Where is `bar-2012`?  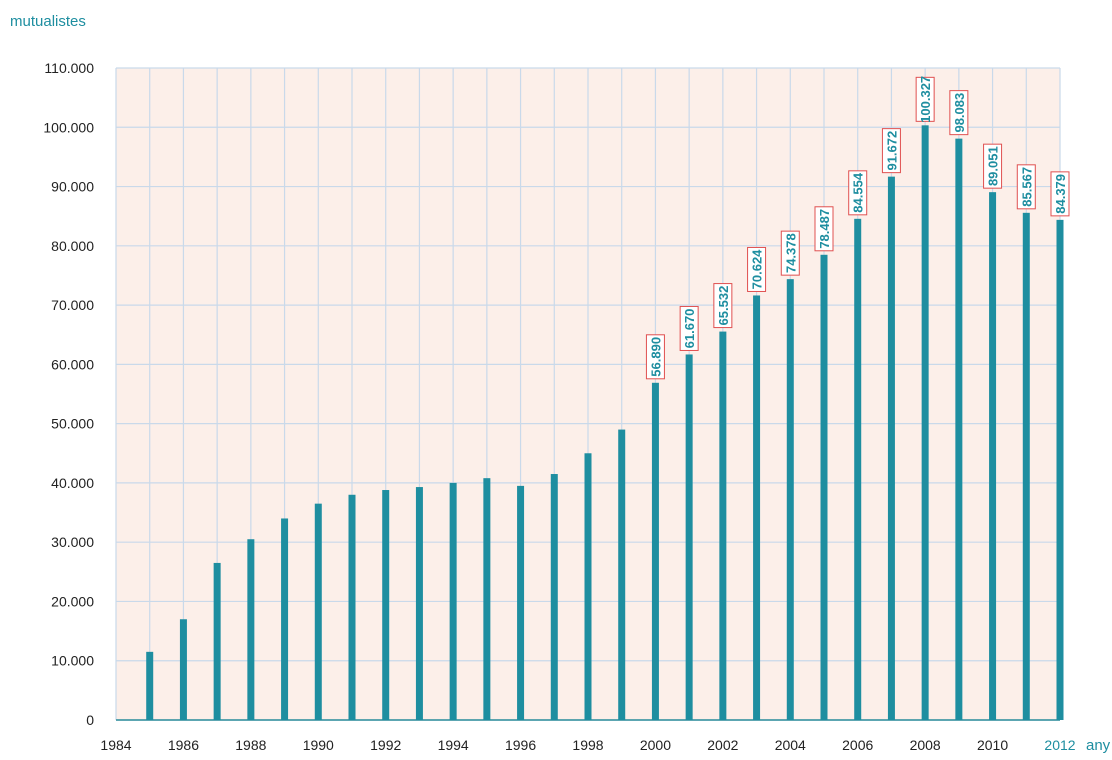 bar-2012 is located at coordinates (1060, 469).